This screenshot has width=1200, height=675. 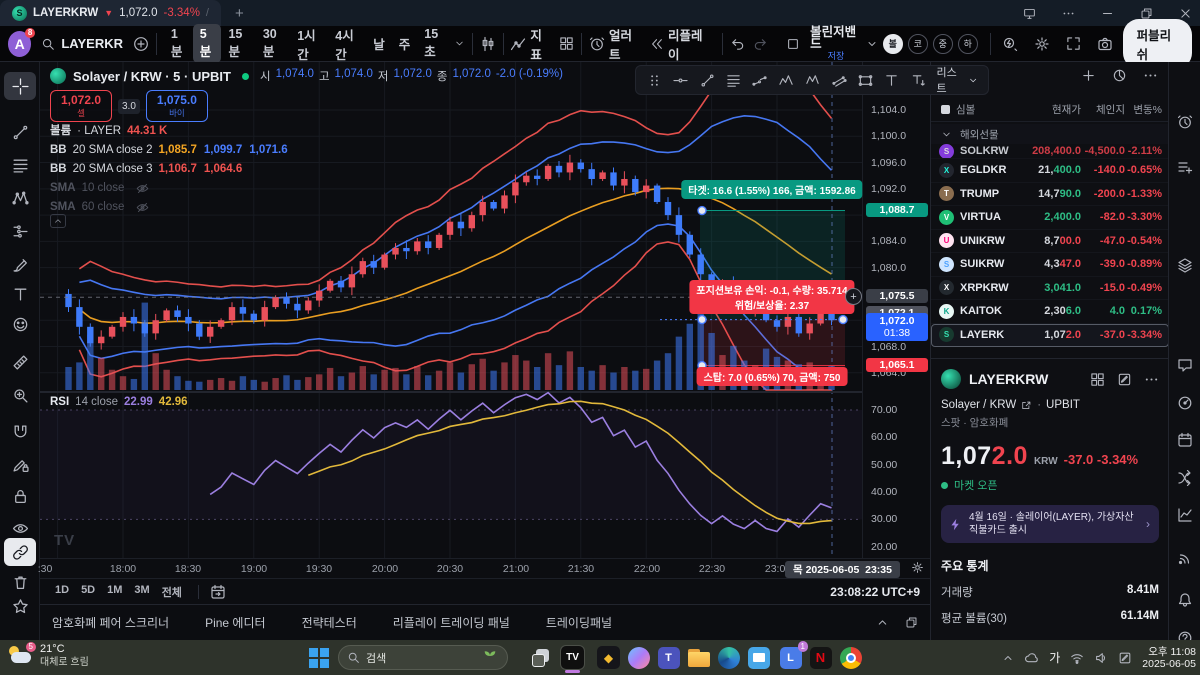 What do you see at coordinates (1151, 379) in the screenshot?
I see `detail-menu-icon` at bounding box center [1151, 379].